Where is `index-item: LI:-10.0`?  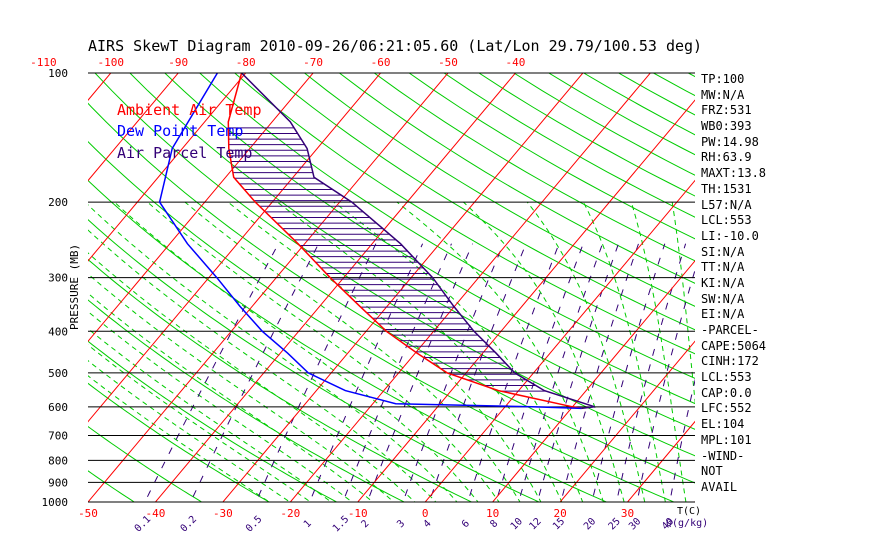 index-item: LI:-10.0 is located at coordinates (730, 235).